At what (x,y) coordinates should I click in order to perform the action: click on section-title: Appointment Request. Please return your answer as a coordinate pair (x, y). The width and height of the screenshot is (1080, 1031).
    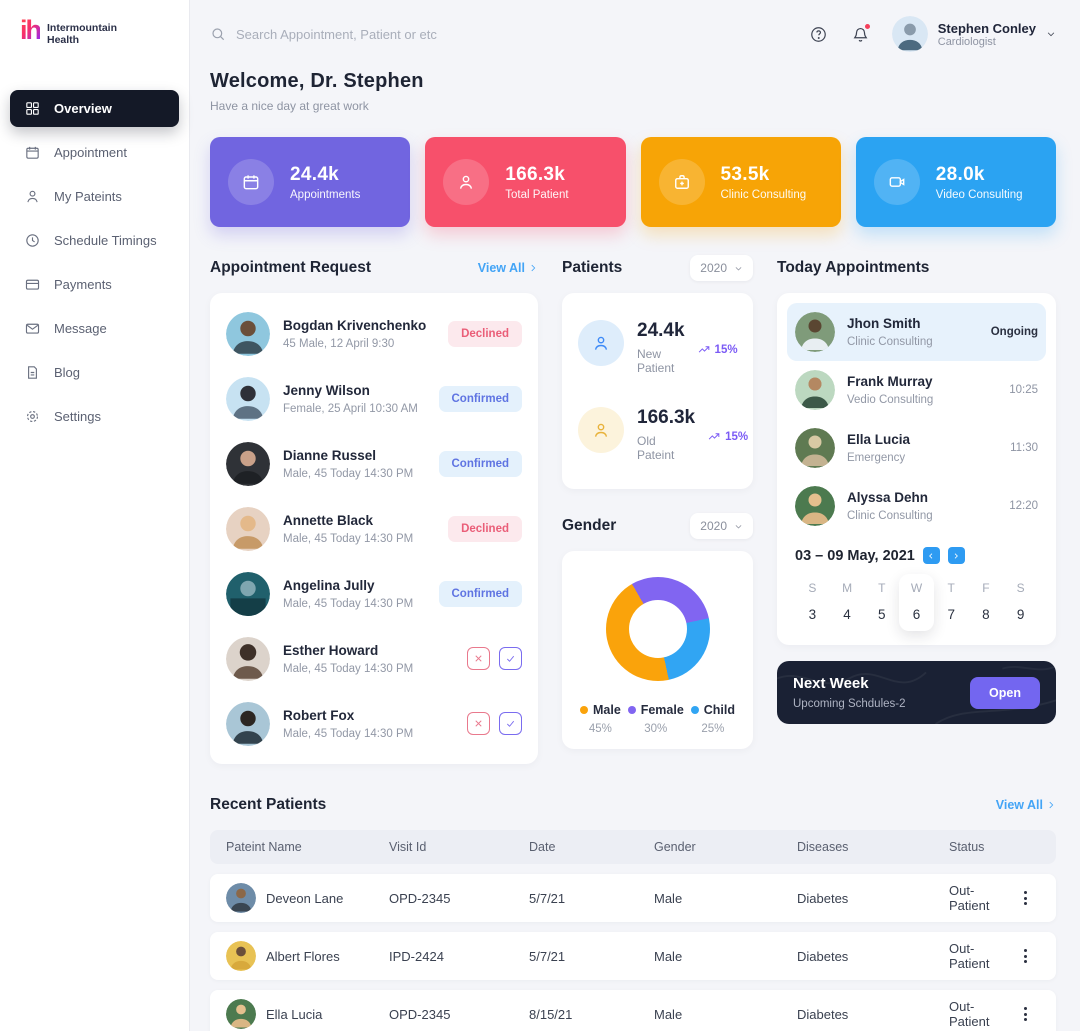
    Looking at the image, I should click on (291, 267).